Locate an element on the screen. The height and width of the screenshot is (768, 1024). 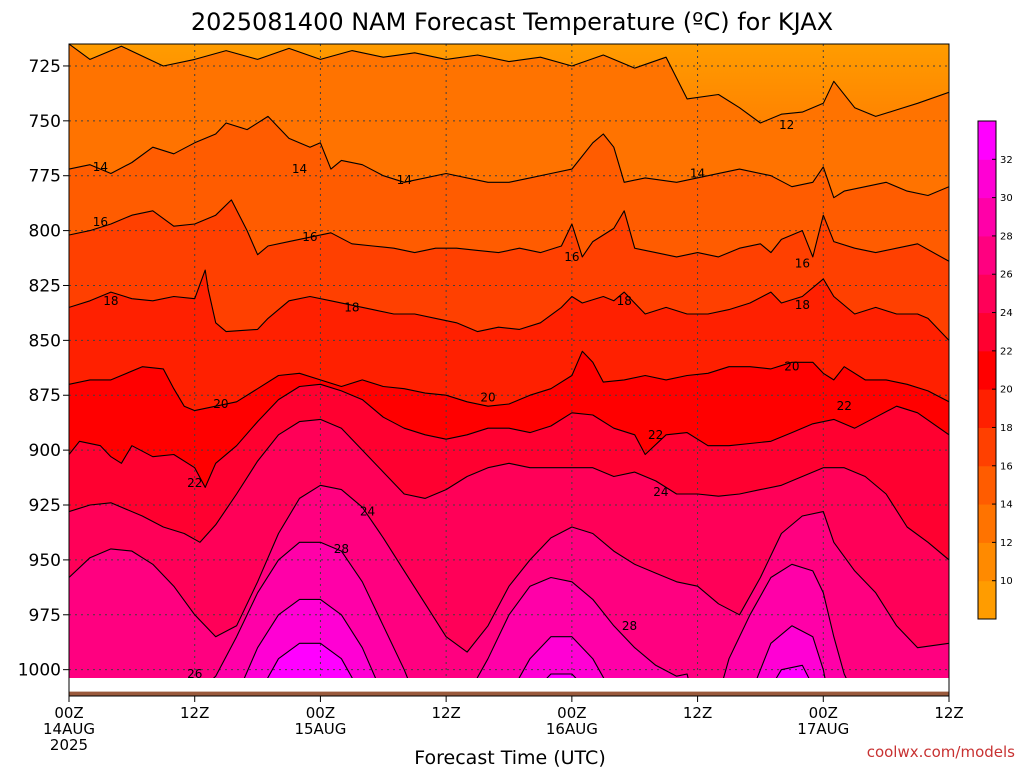
isotherm-label-24-0: 24 is located at coordinates (367, 512).